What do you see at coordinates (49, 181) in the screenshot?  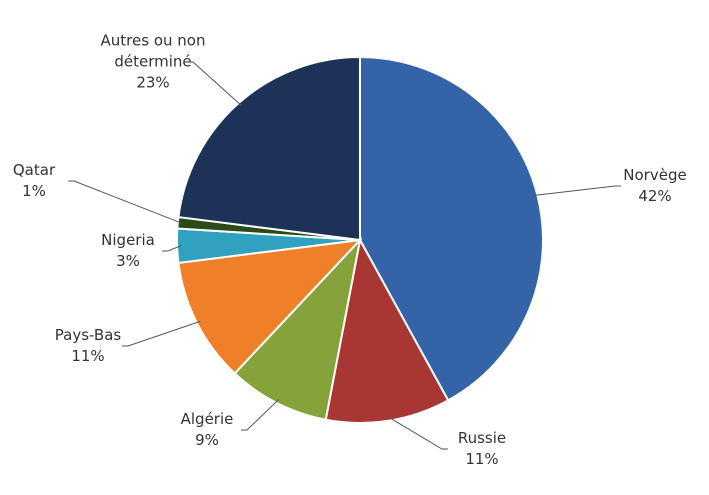 I see `slice-label: Qatar 1%` at bounding box center [49, 181].